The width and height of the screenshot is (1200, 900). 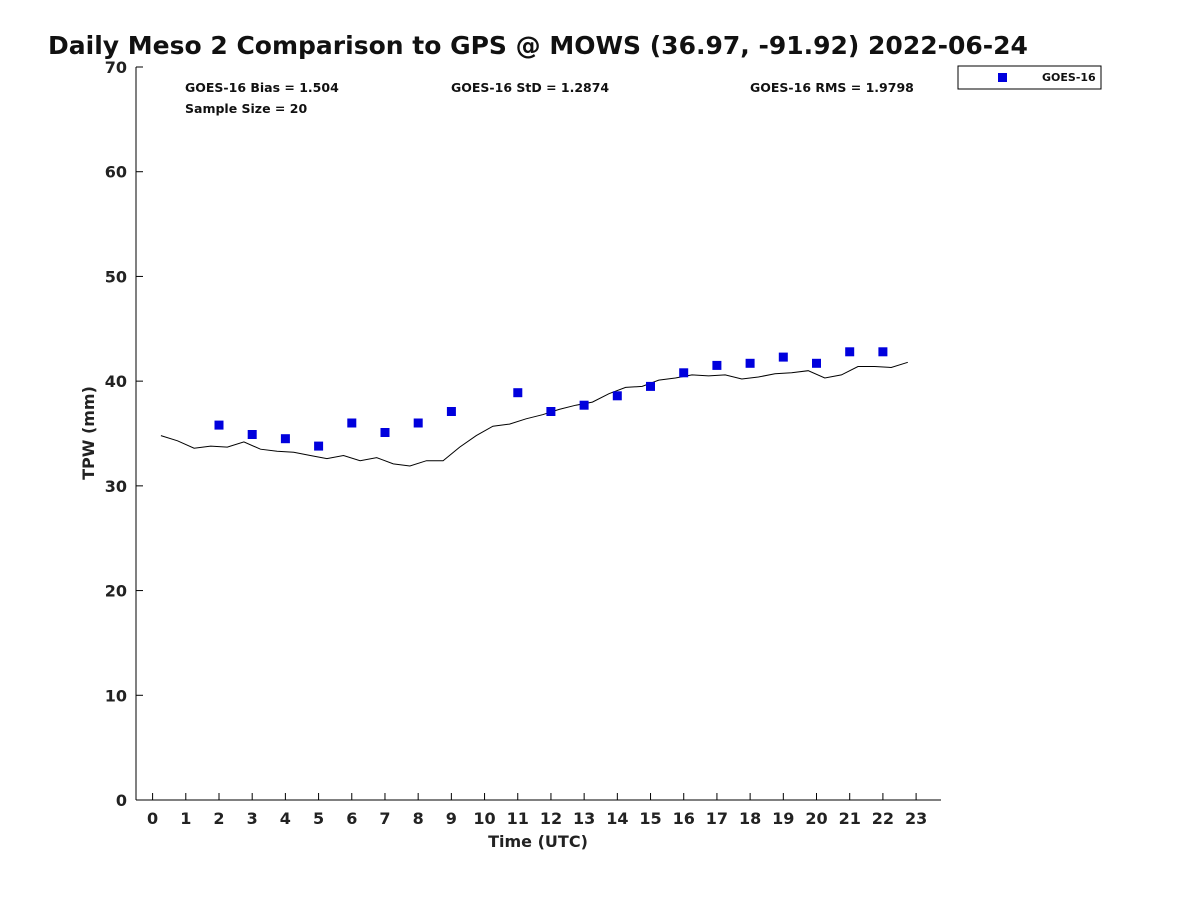 What do you see at coordinates (246, 108) in the screenshot?
I see `stat-sample-size: Sample Size = 20` at bounding box center [246, 108].